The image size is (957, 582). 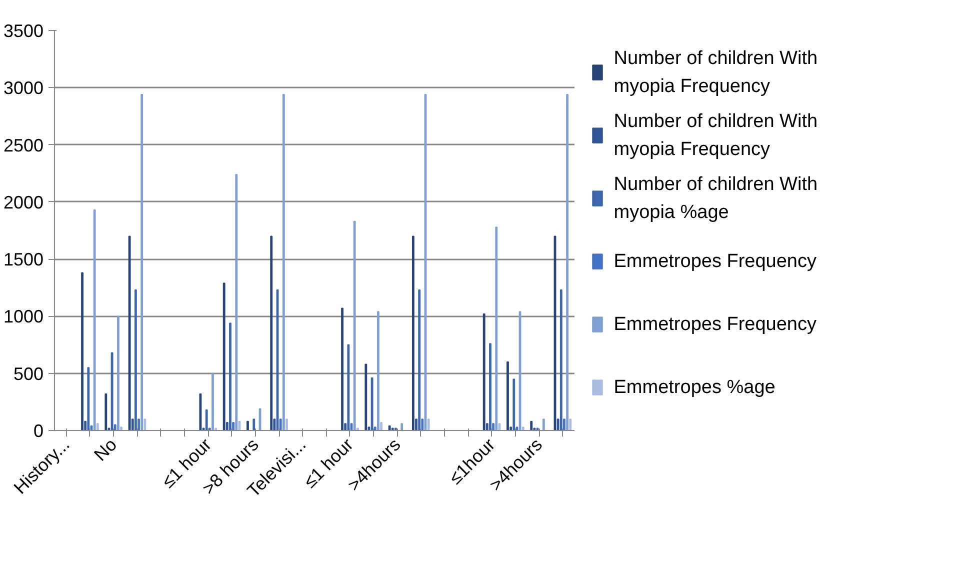 I want to click on legend-label: Number of children With myopia %age, so click(x=716, y=199).